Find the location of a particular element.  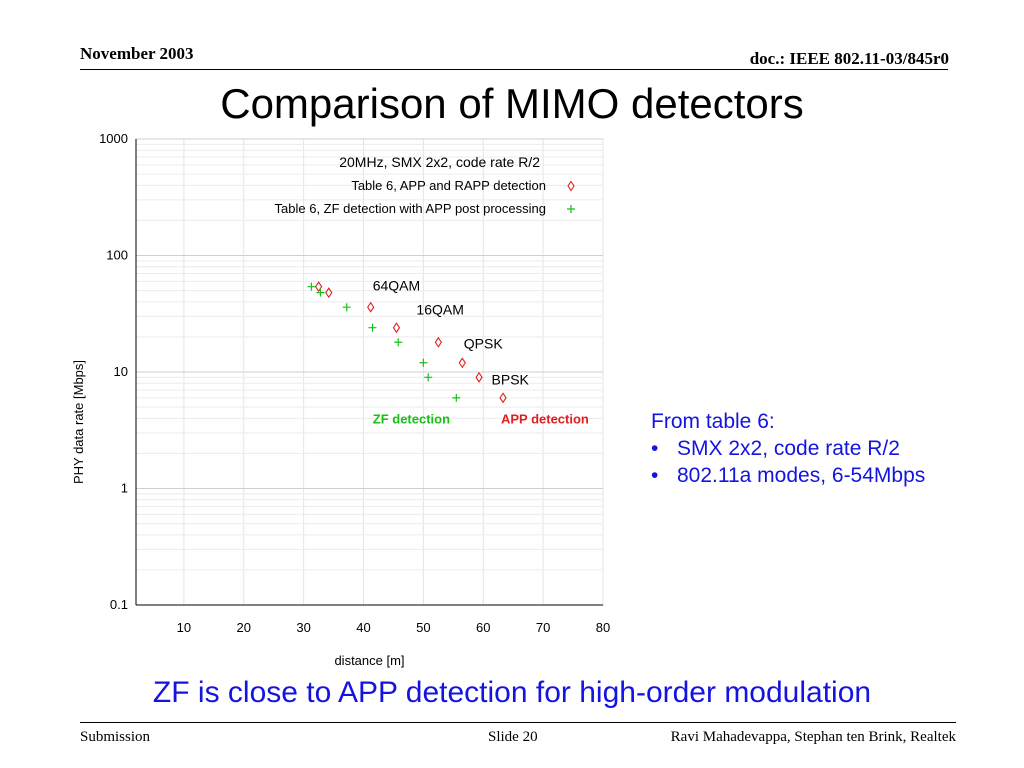

chart-annotation: QPSK is located at coordinates (484, 344).